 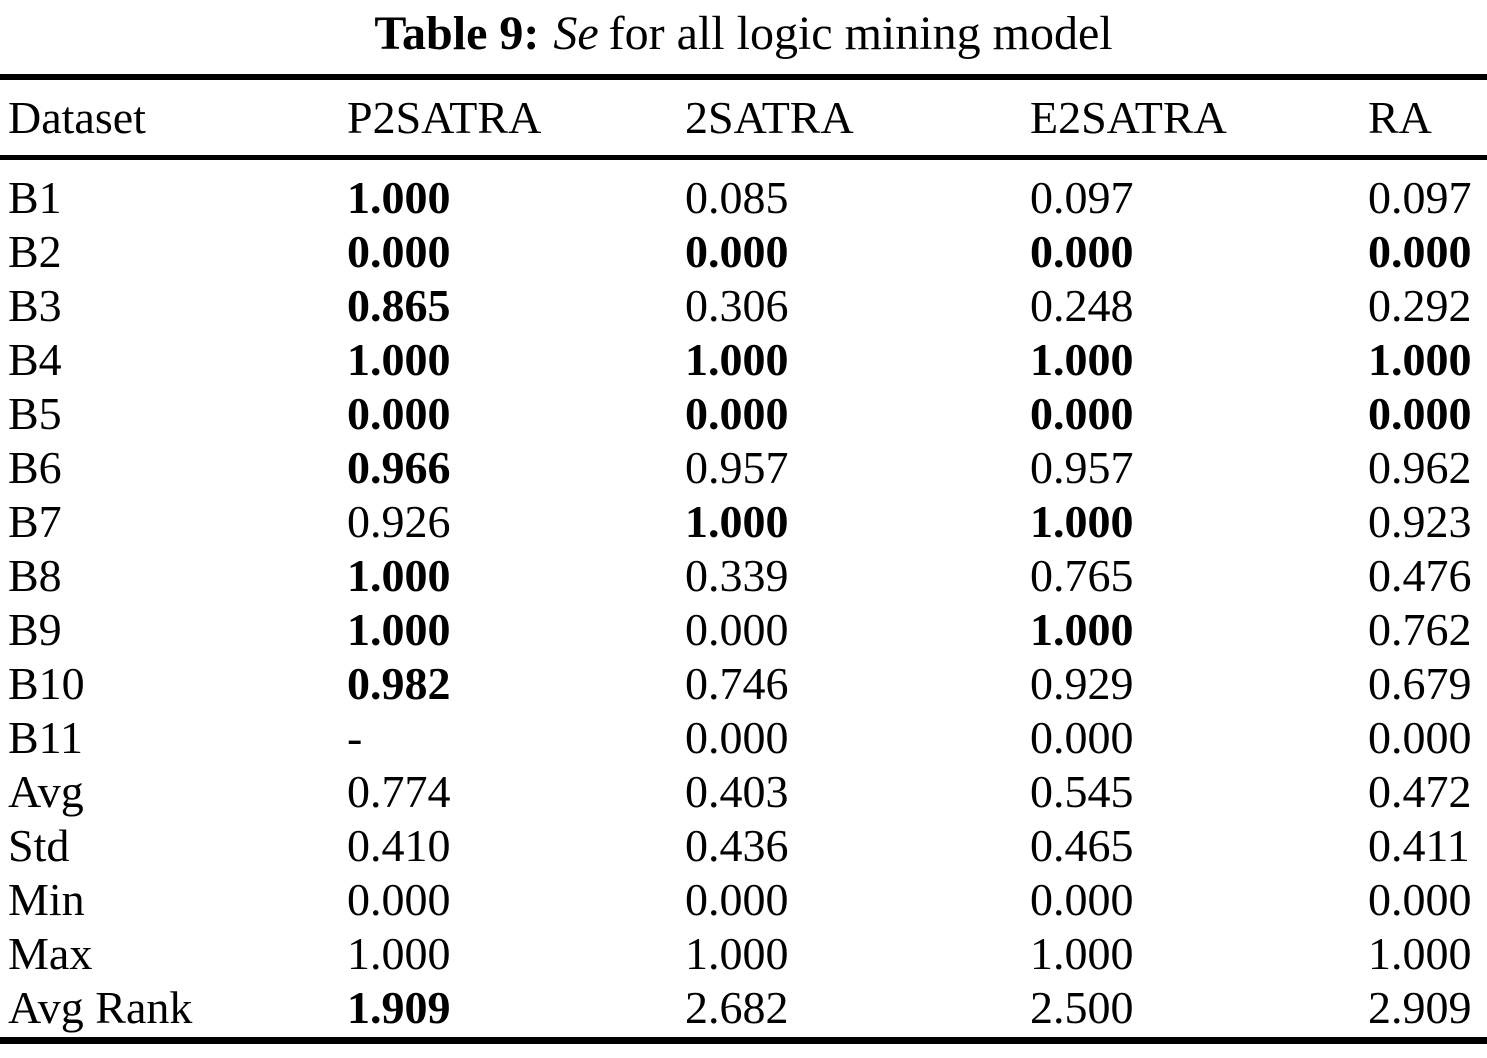 What do you see at coordinates (444, 117) in the screenshot?
I see `column-header-p2satra: P2SATRA` at bounding box center [444, 117].